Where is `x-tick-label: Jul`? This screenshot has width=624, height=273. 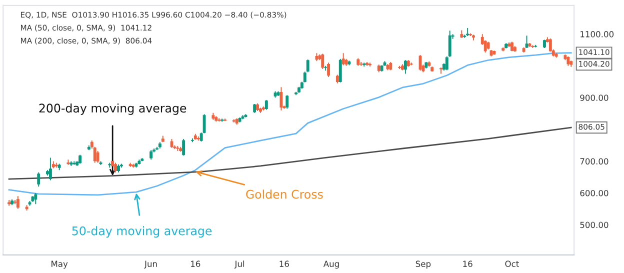 x-tick-label: Jul is located at coordinates (239, 264).